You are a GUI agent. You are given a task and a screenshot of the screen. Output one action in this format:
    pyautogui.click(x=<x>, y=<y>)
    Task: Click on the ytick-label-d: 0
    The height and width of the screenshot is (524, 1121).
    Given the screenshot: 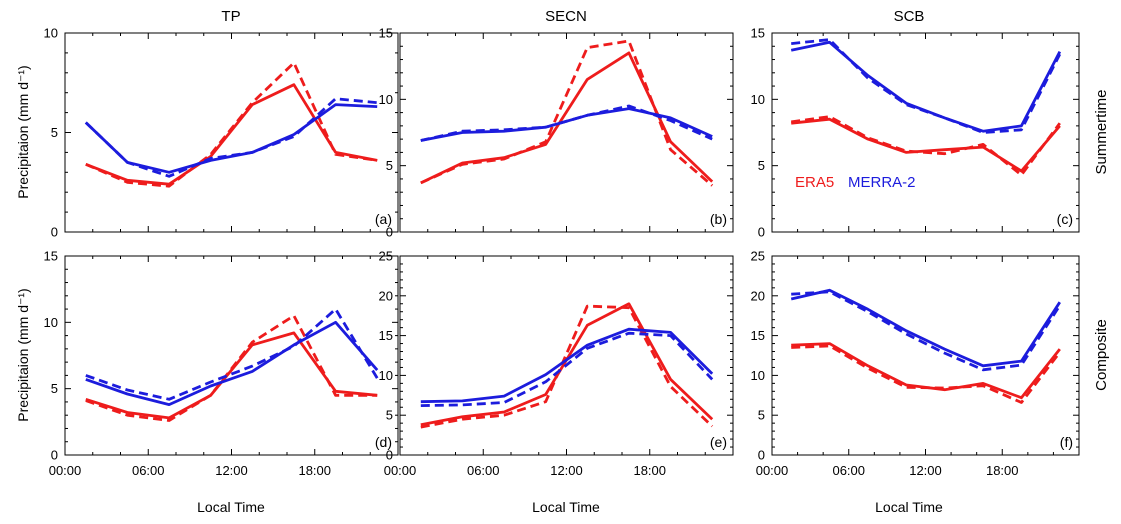 What is the action you would take?
    pyautogui.click(x=54, y=455)
    